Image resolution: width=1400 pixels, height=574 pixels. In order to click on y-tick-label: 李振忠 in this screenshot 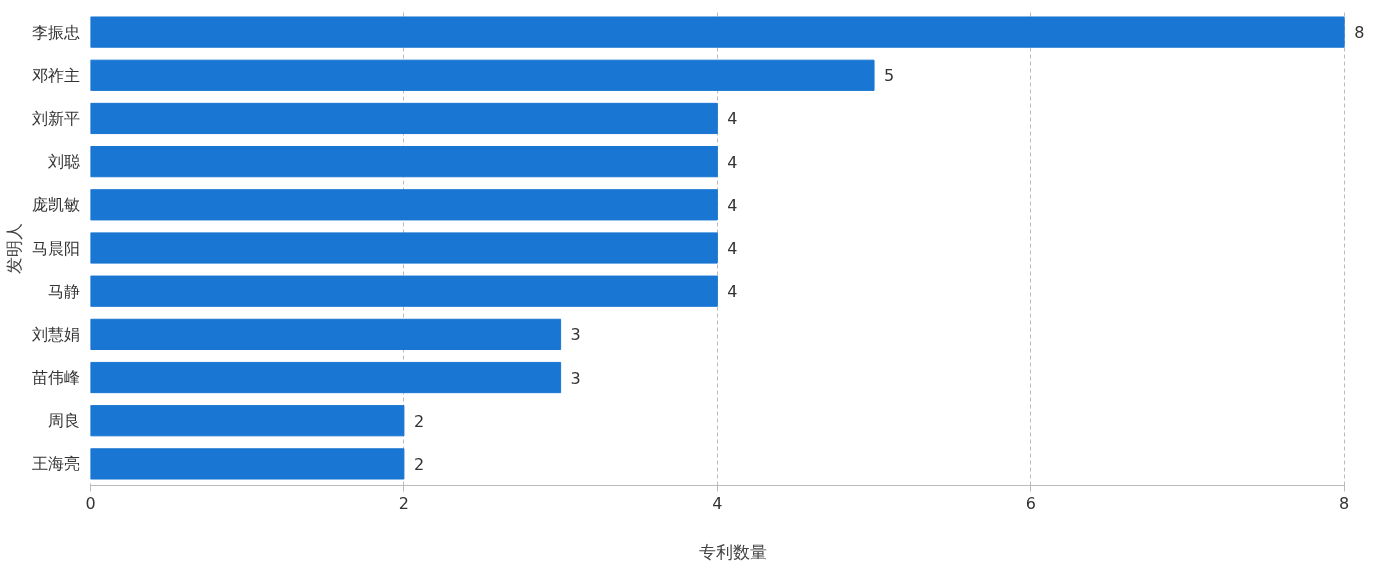, I will do `click(55, 32)`.